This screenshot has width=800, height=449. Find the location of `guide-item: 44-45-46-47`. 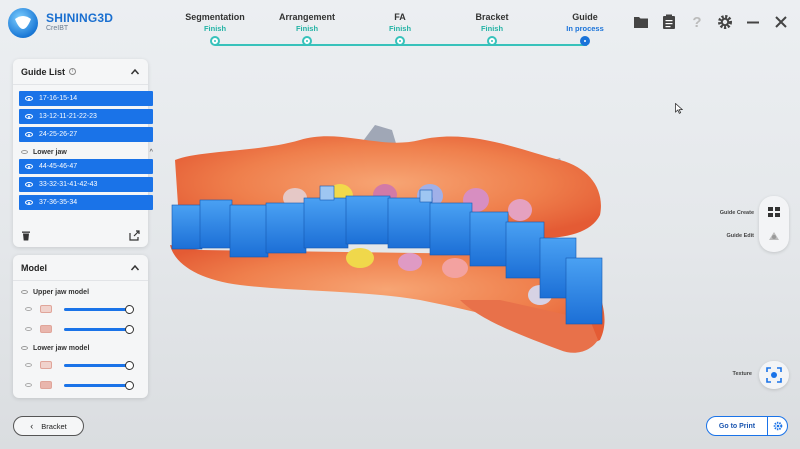

guide-item: 44-45-46-47 is located at coordinates (86, 166).